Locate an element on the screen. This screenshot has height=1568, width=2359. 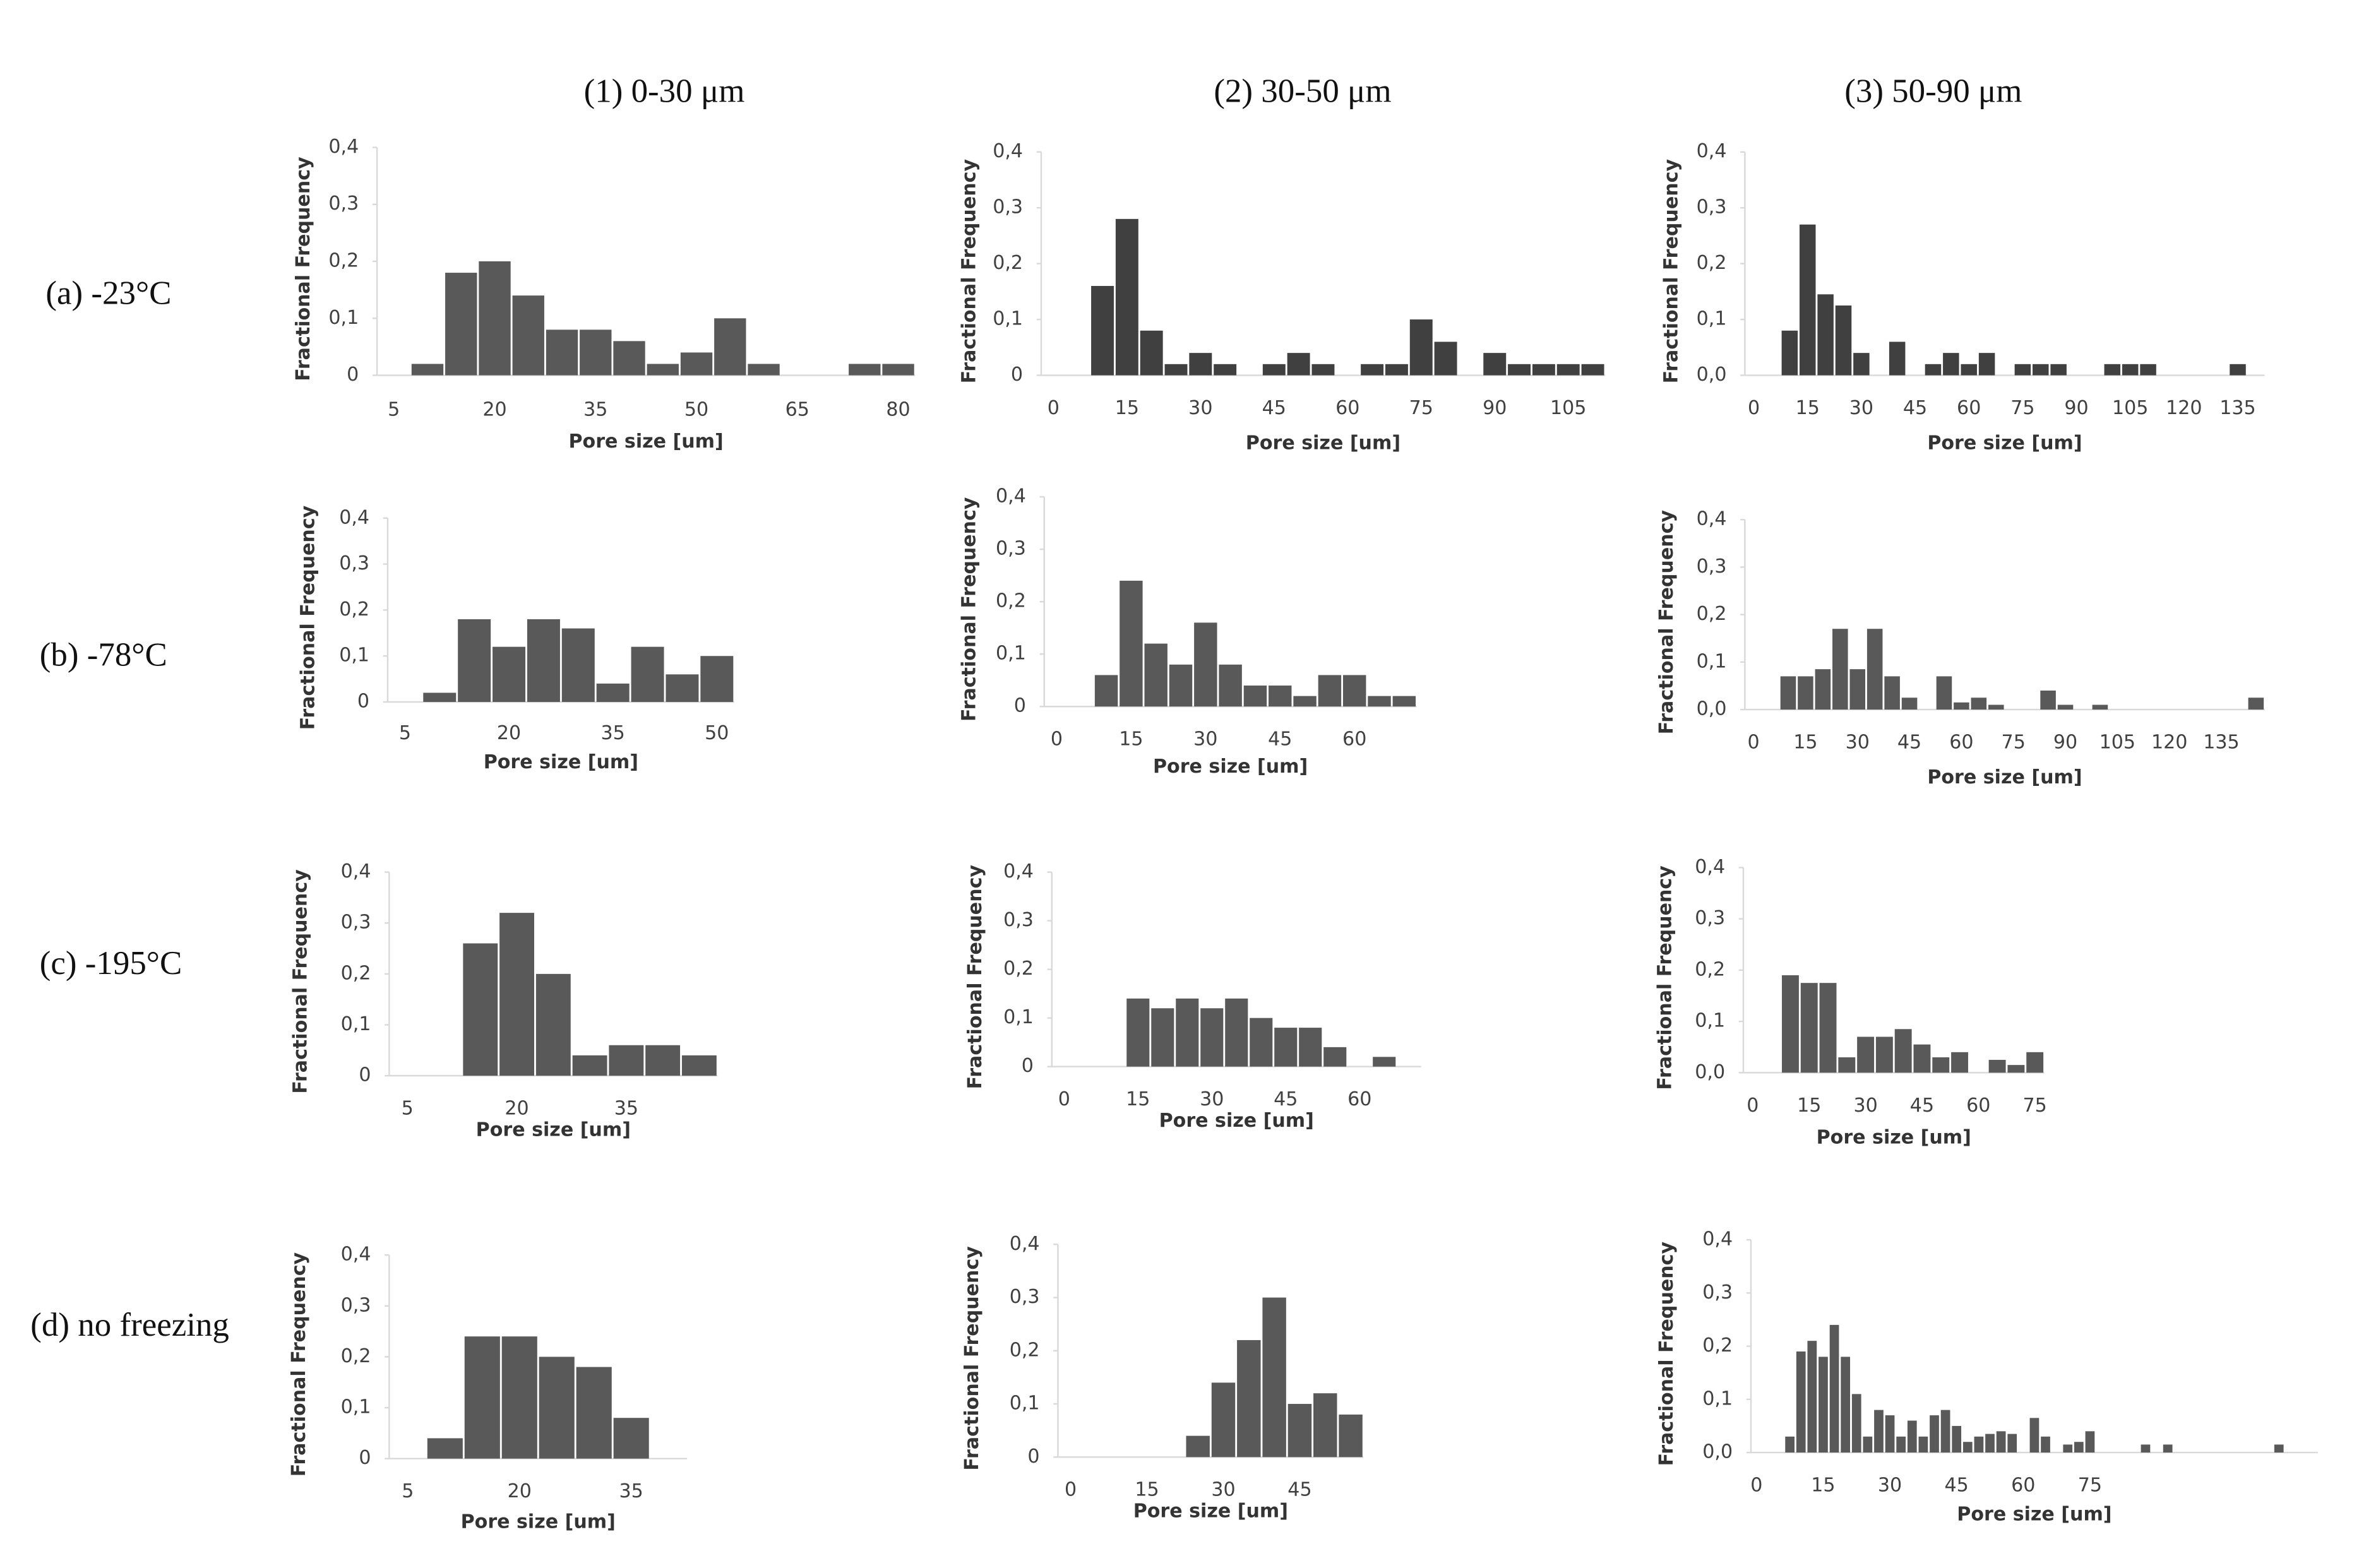
x-tick-label: 0 is located at coordinates (1753, 1106).